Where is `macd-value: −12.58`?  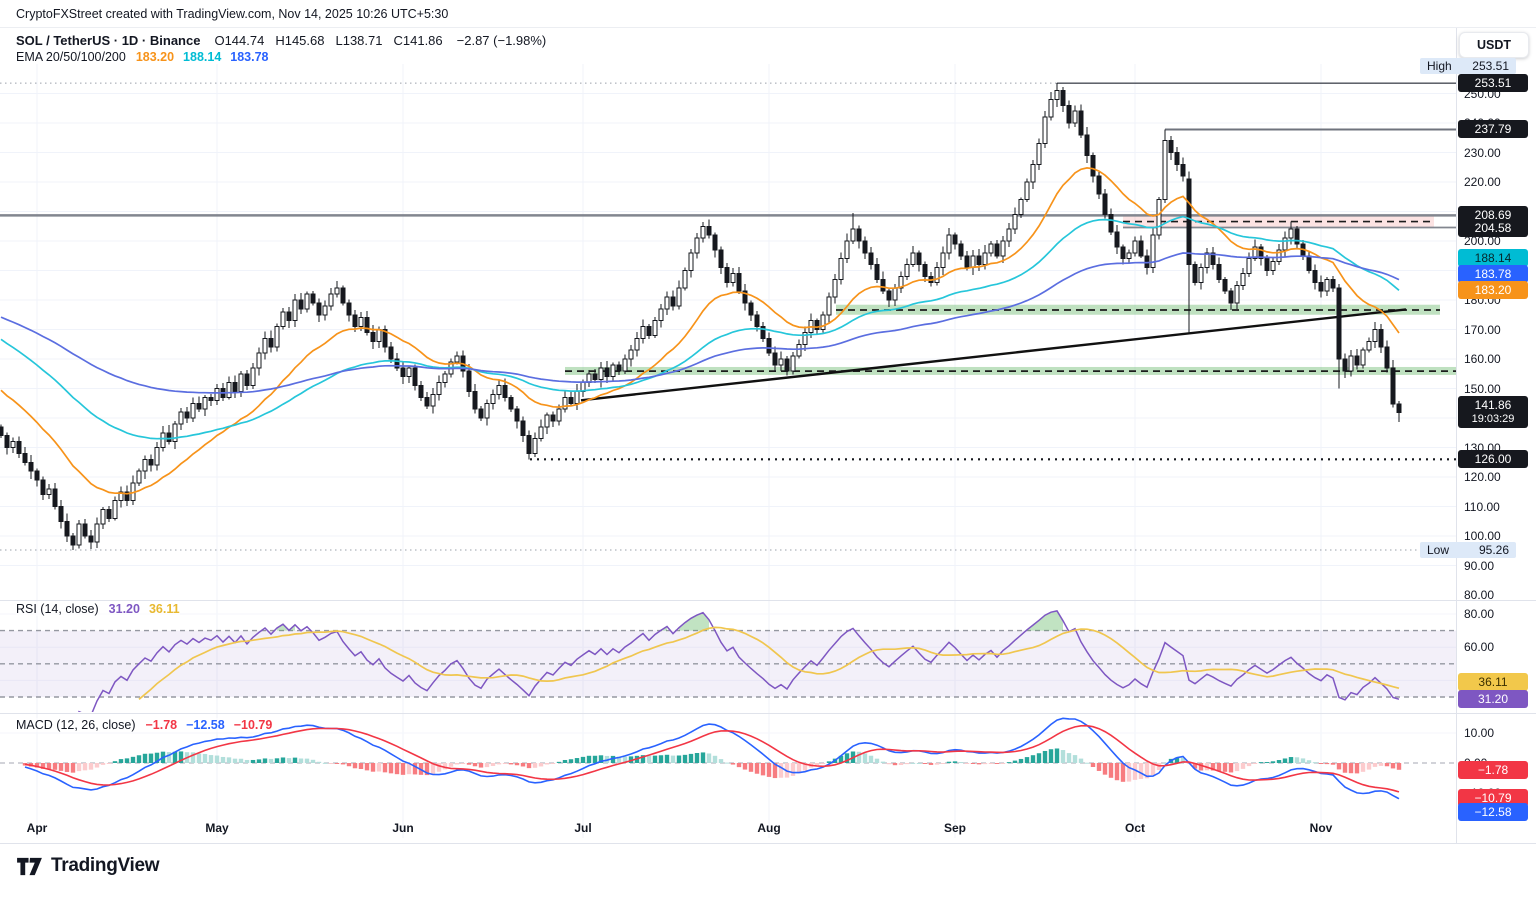
macd-value: −12.58 is located at coordinates (205, 725).